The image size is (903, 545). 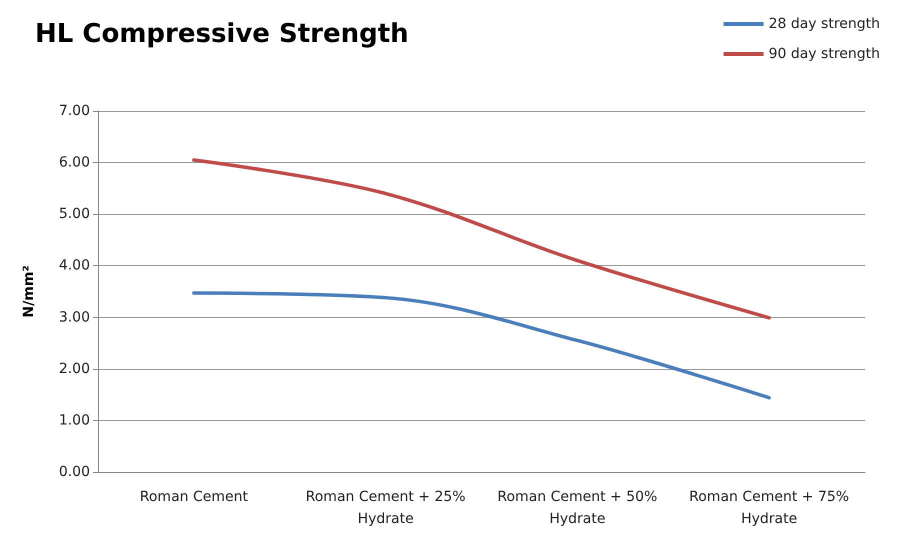 What do you see at coordinates (74, 368) in the screenshot?
I see `y-tick-label: 2.00` at bounding box center [74, 368].